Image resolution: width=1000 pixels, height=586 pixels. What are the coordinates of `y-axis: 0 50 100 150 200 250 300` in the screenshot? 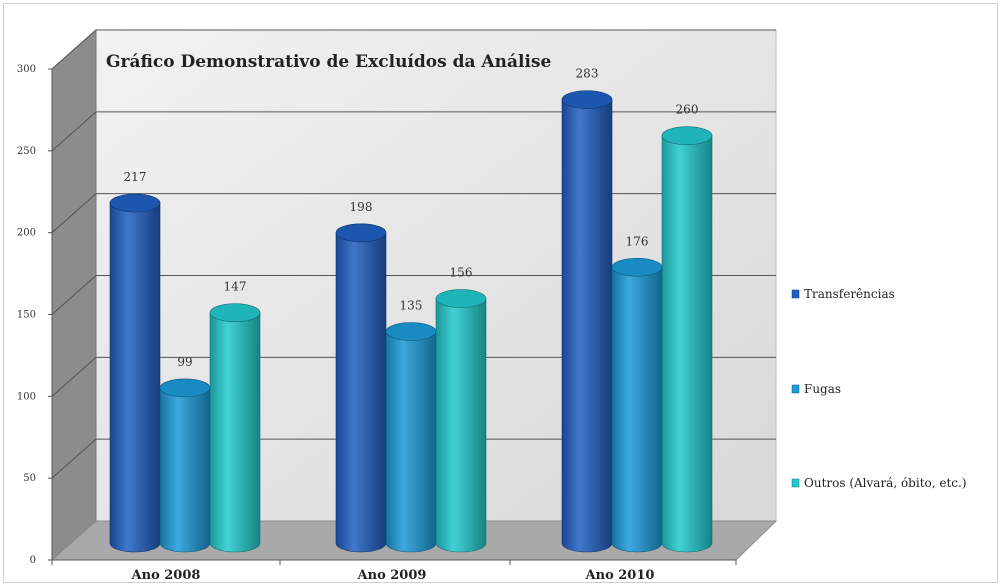 It's located at (35, 315).